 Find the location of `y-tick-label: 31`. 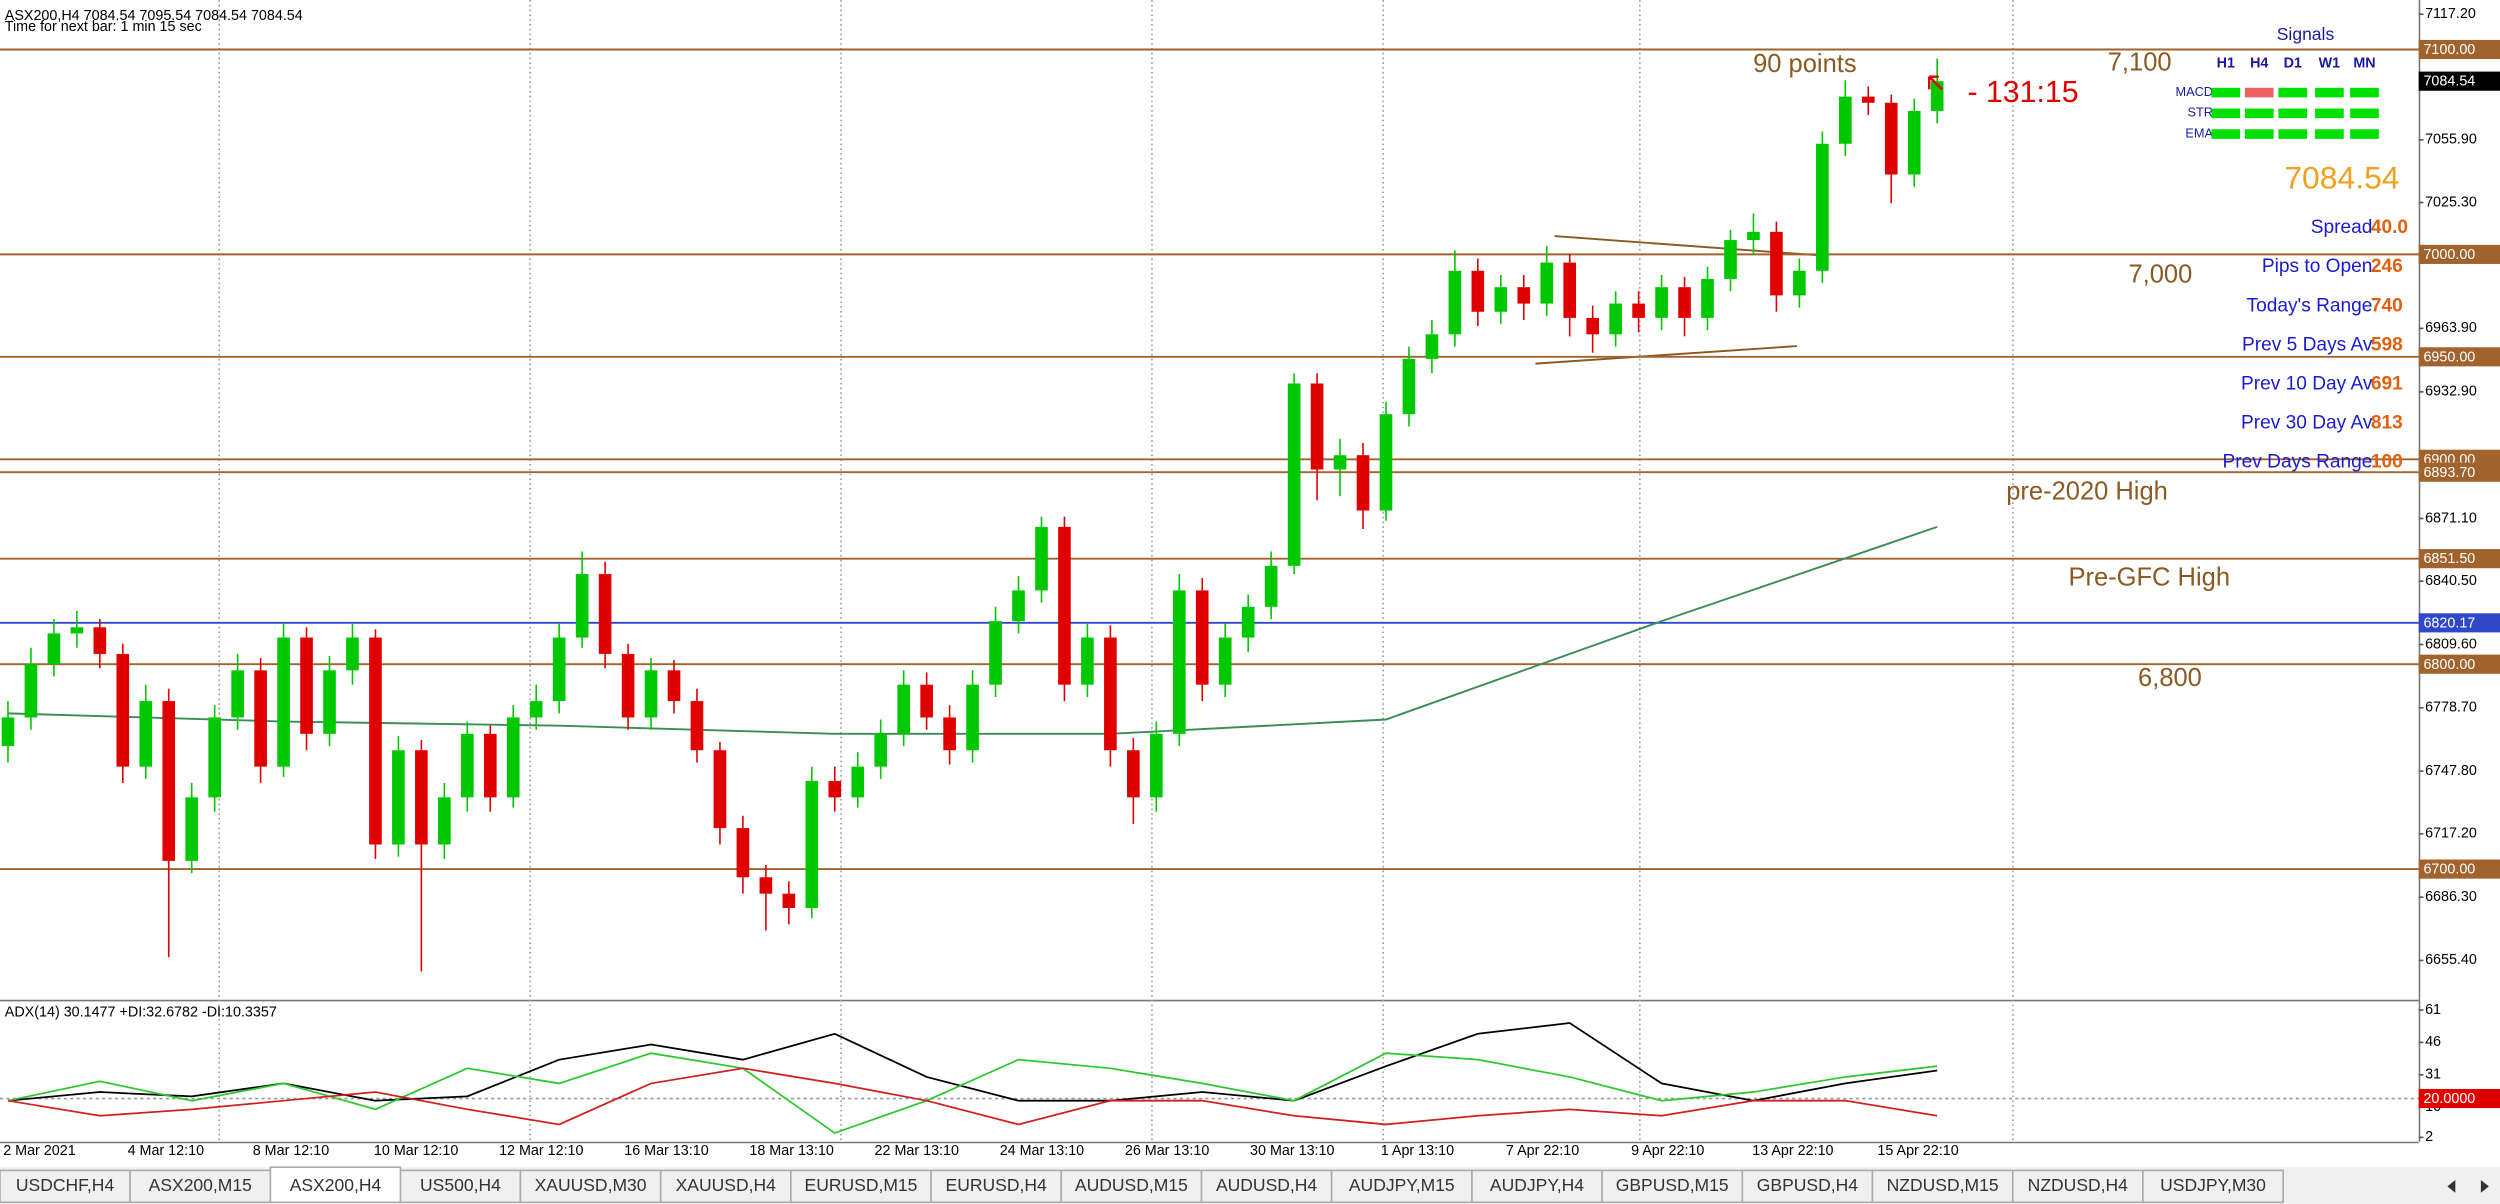

y-tick-label: 31 is located at coordinates (2433, 1075).